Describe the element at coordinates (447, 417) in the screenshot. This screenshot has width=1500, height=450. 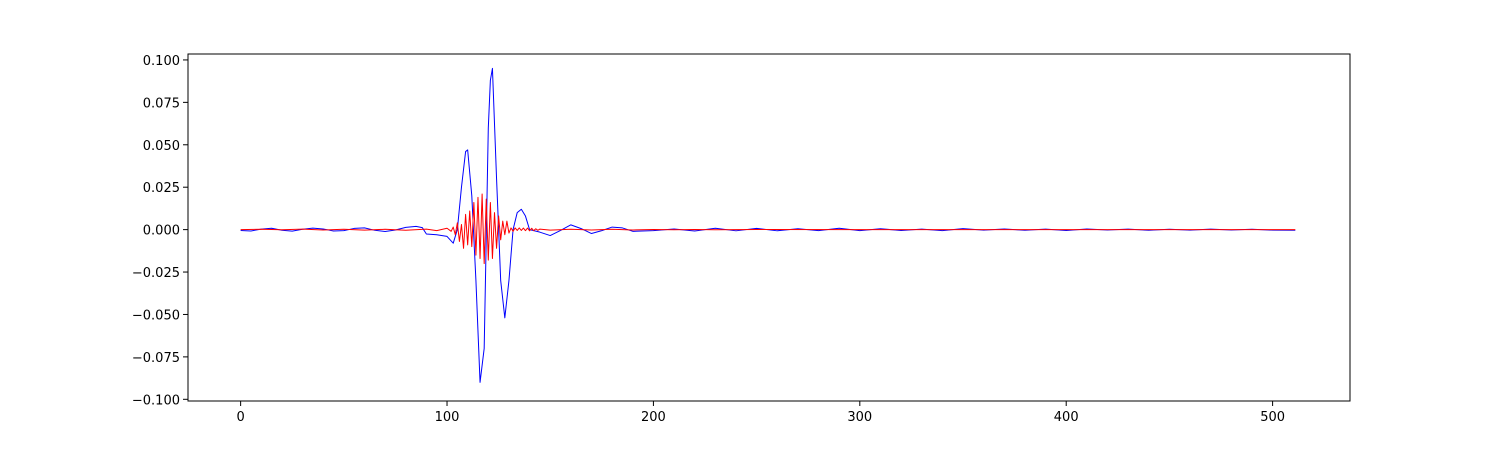
I see `x-tick-label: 100` at that location.